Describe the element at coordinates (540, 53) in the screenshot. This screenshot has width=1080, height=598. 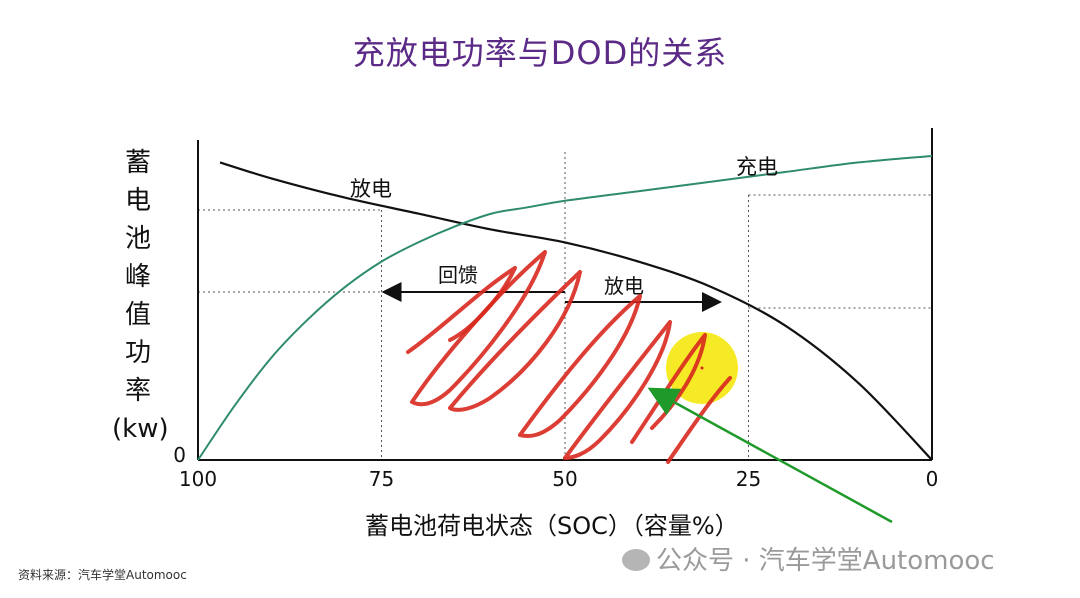
I see `page-title: 充放电功率与DOD的关系` at that location.